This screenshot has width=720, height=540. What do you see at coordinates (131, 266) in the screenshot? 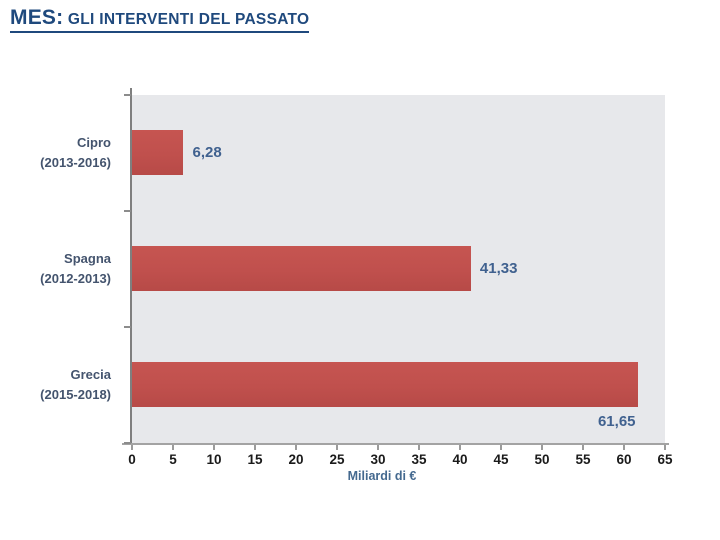
I see `y-axis-line` at bounding box center [131, 266].